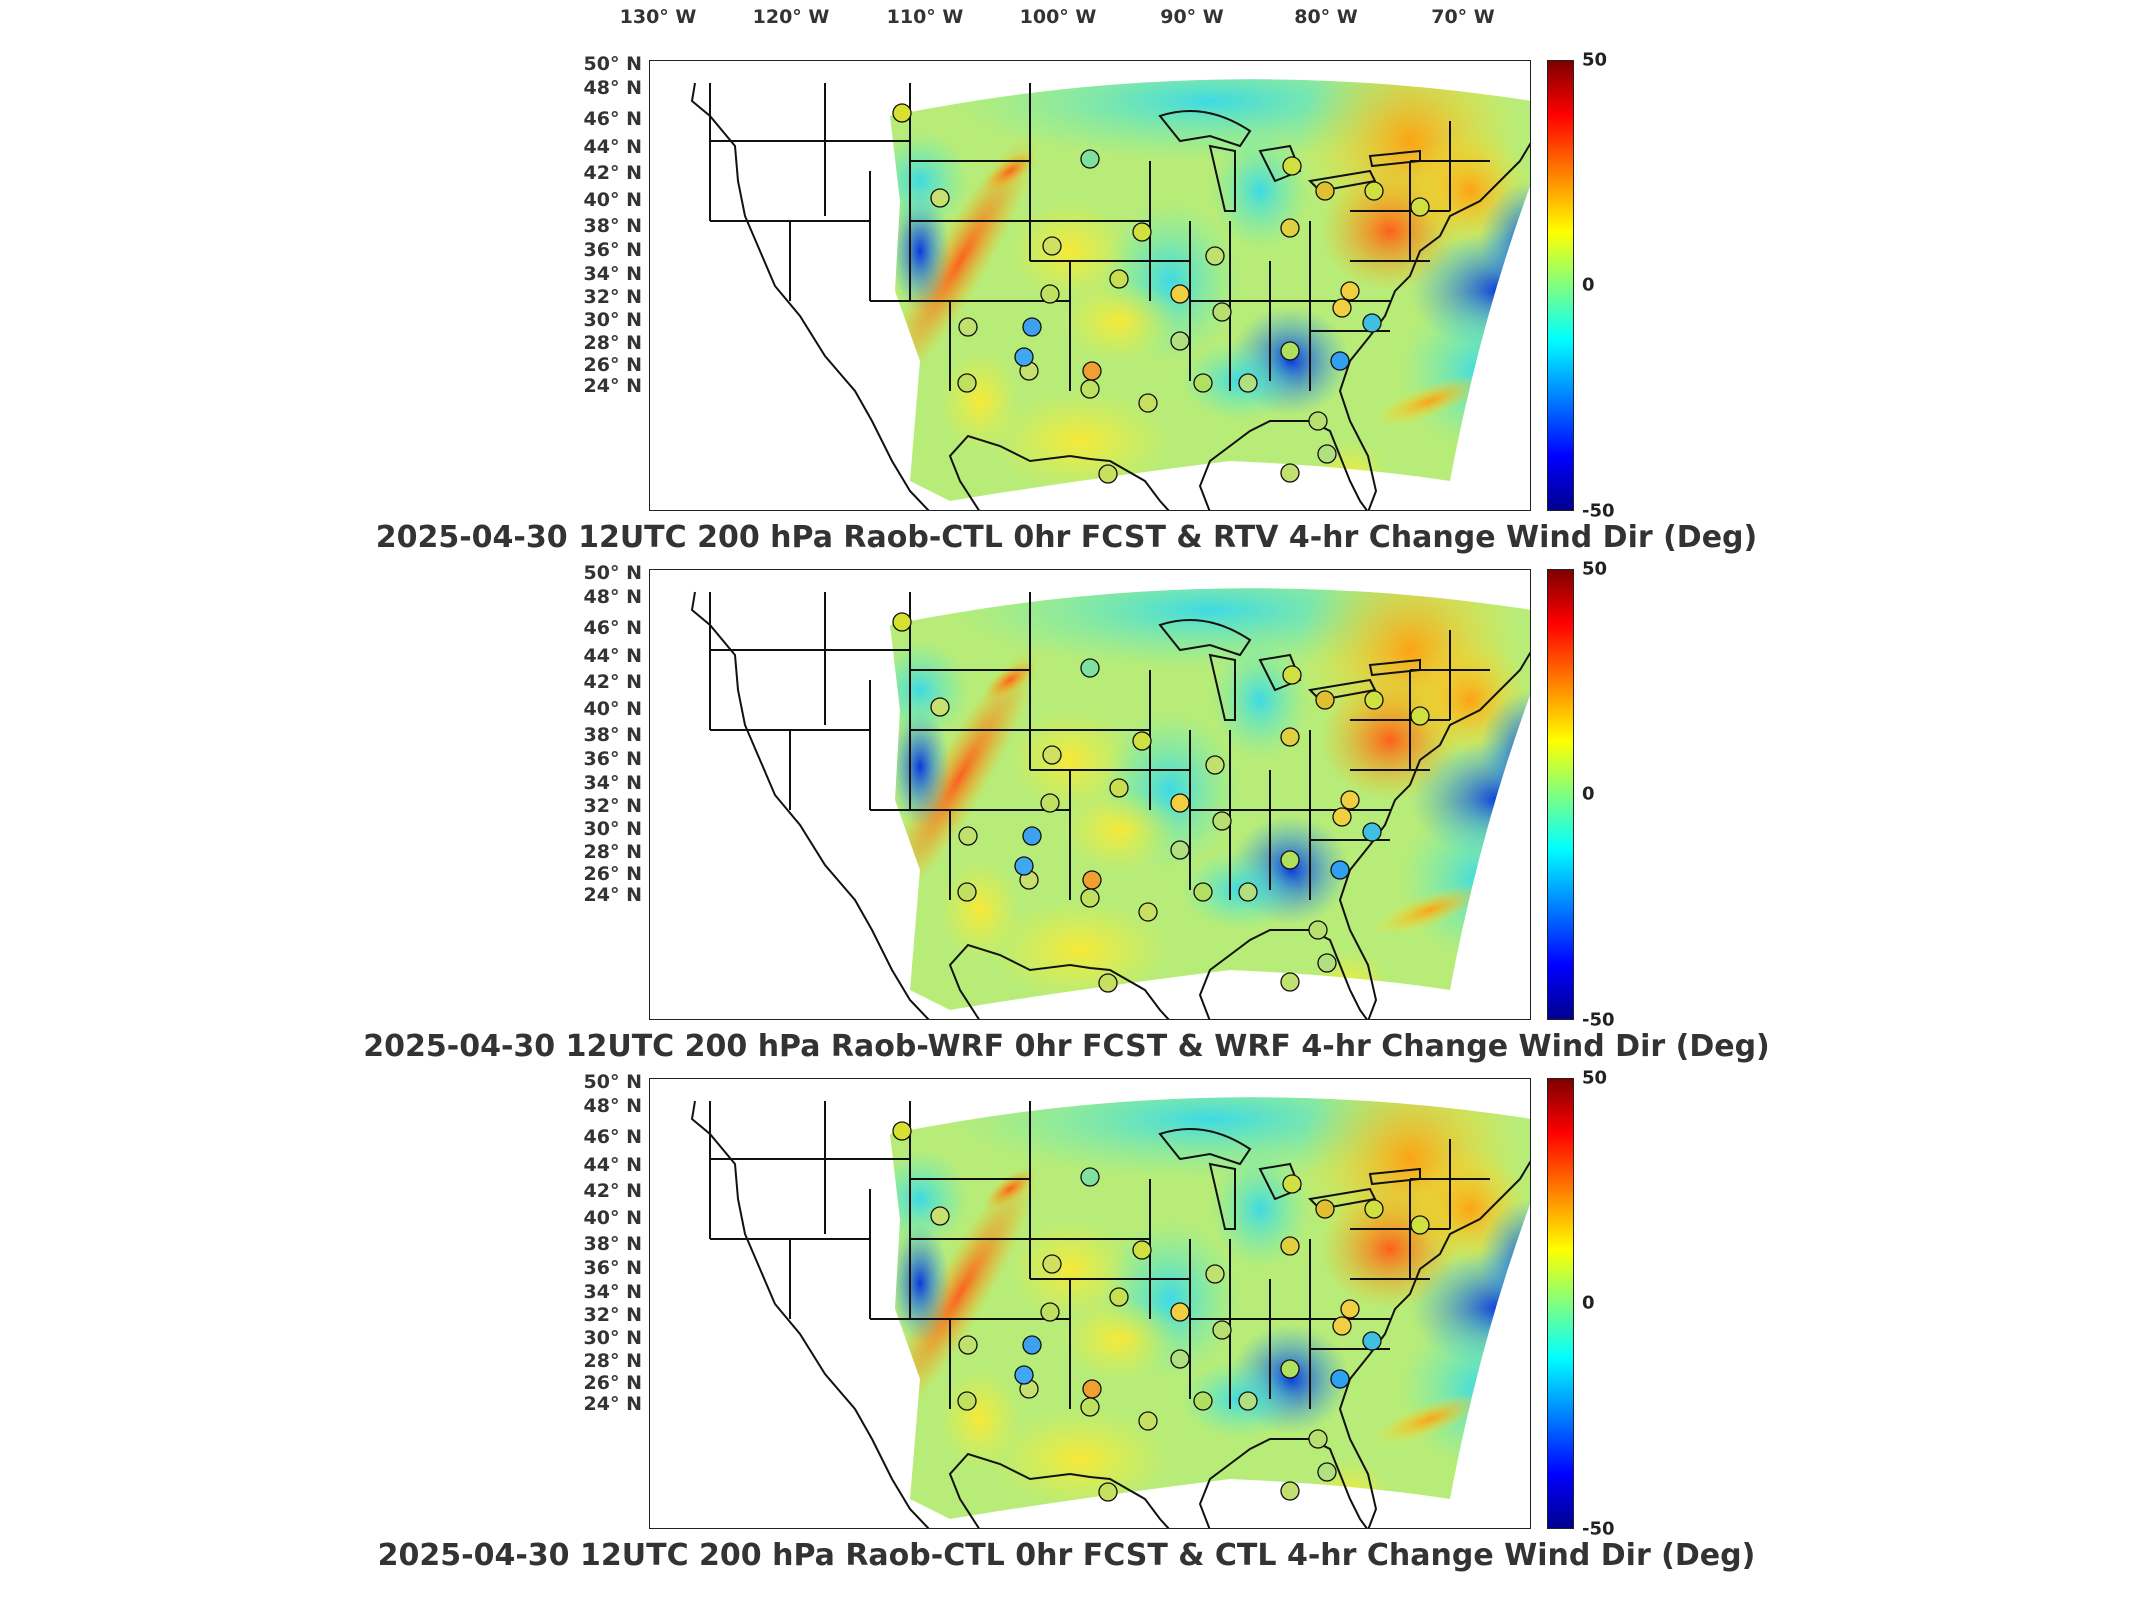  I want to click on lon-label: 110° W, so click(925, 17).